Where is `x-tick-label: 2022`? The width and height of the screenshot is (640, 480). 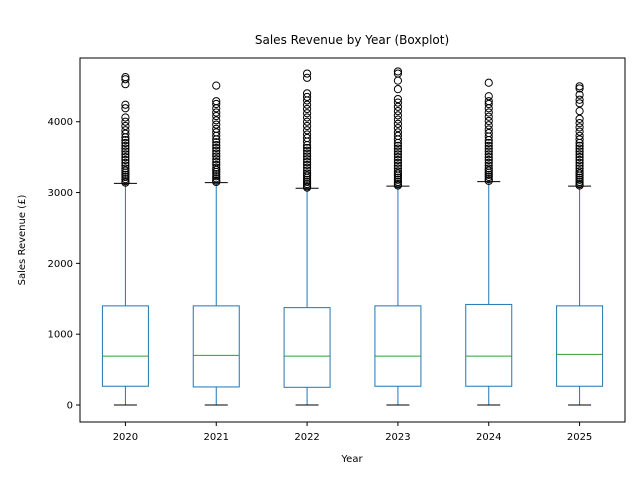
x-tick-label: 2022 is located at coordinates (306, 437).